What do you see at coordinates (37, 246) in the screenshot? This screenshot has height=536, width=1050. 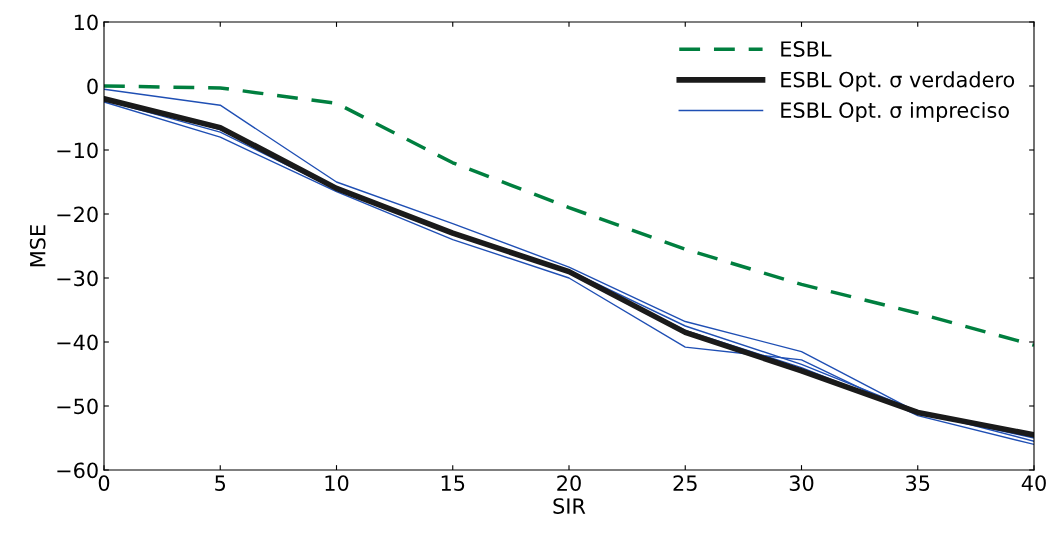 I see `y-axis-title: MSE` at bounding box center [37, 246].